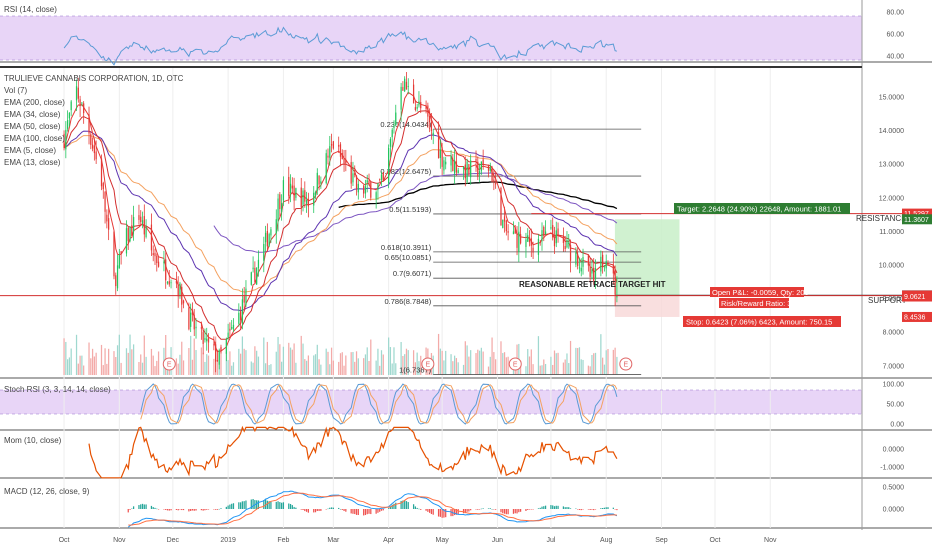 This screenshot has height=550, width=932. Describe the element at coordinates (894, 333) in the screenshot. I see `price-tick-label: 8.0000` at that location.